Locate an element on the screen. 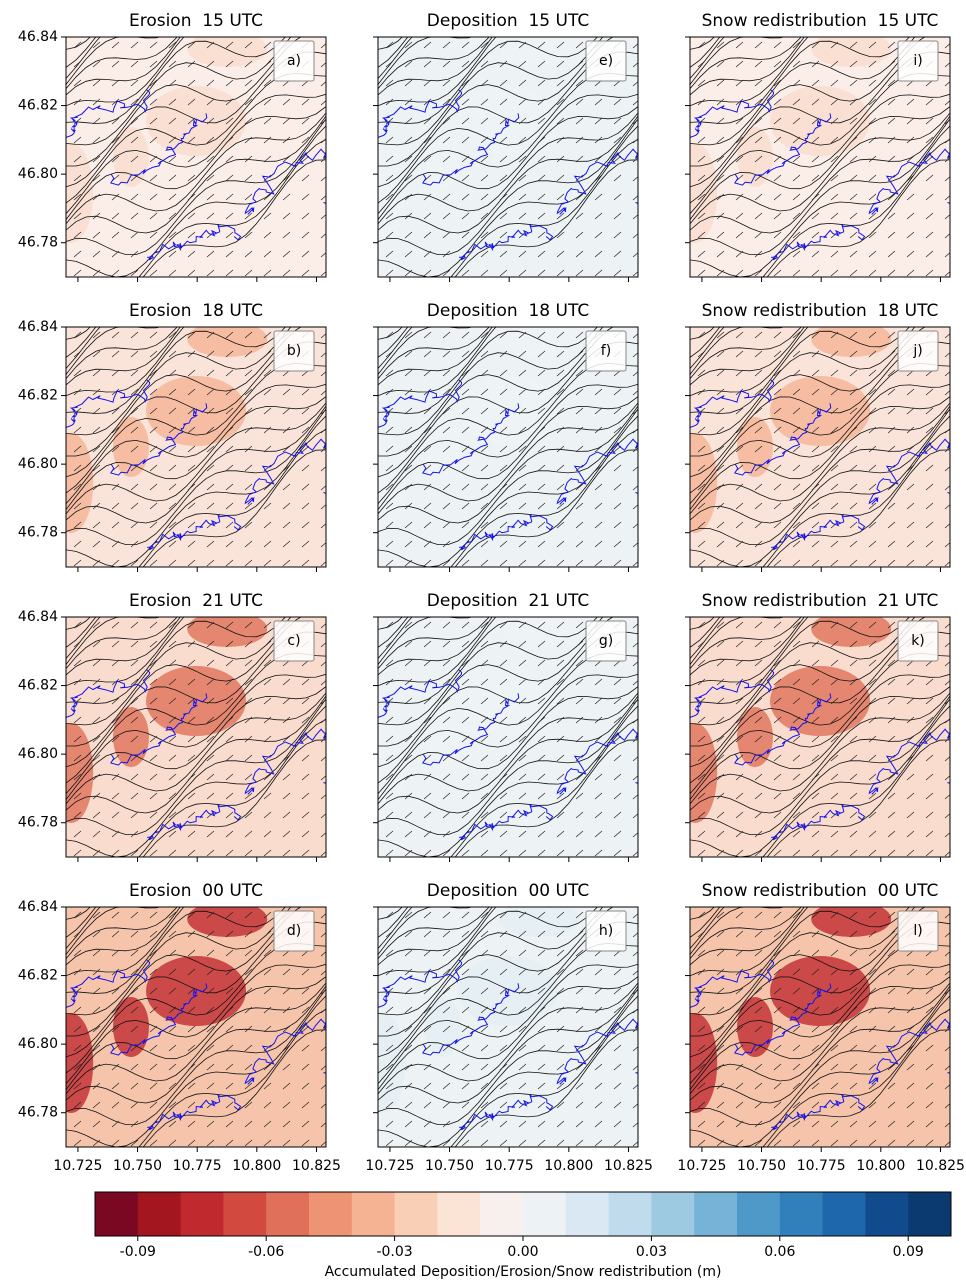 This screenshot has height=1285, width=966. x-tick-label: 10.825 is located at coordinates (316, 1166).